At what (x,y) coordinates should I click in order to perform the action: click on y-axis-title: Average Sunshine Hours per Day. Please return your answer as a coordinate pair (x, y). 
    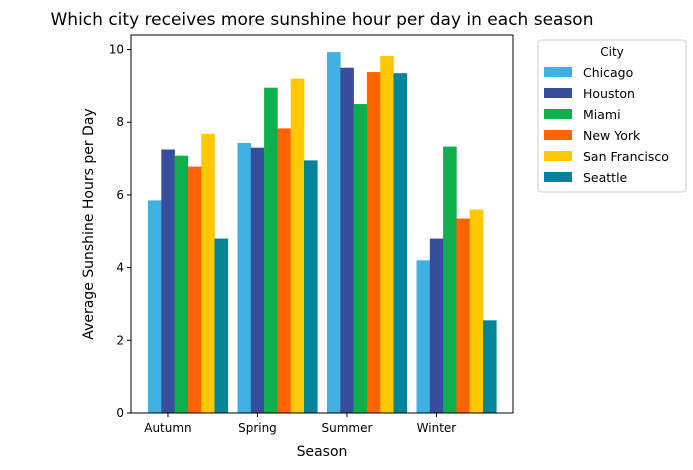
    Looking at the image, I should click on (89, 223).